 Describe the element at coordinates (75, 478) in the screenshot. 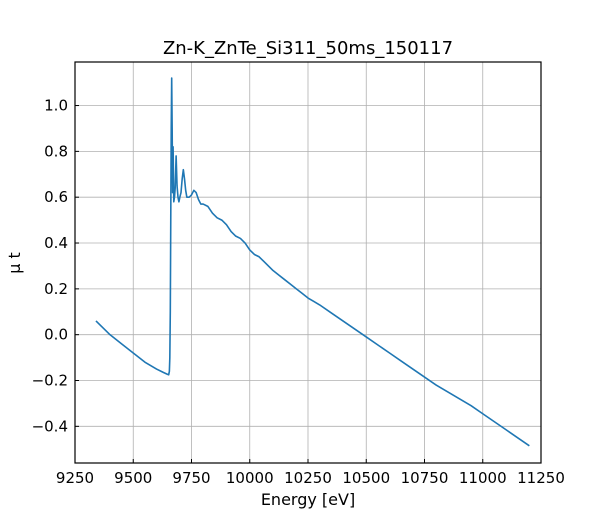

I see `x-tick-label: 9250` at that location.